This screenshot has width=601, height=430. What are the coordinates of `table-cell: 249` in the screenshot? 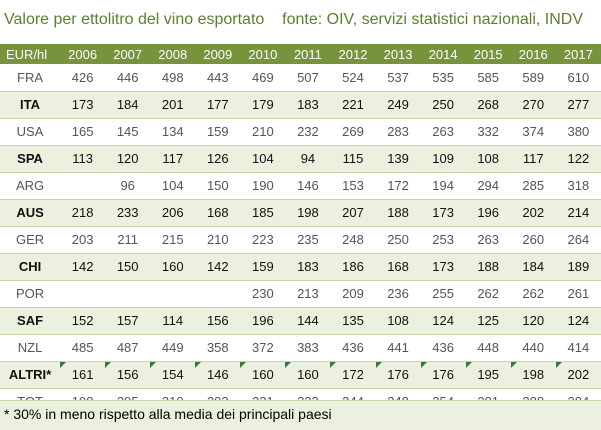 It's located at (398, 104).